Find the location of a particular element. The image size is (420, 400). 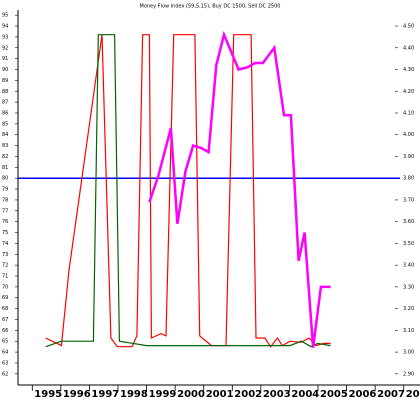

y-tick-label: 80 is located at coordinates (5, 179).